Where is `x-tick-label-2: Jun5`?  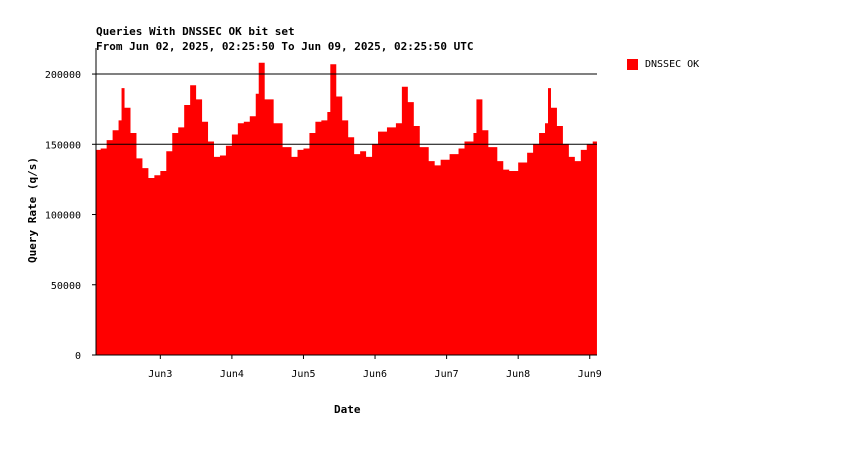
x-tick-label-2: Jun5 is located at coordinates (303, 374).